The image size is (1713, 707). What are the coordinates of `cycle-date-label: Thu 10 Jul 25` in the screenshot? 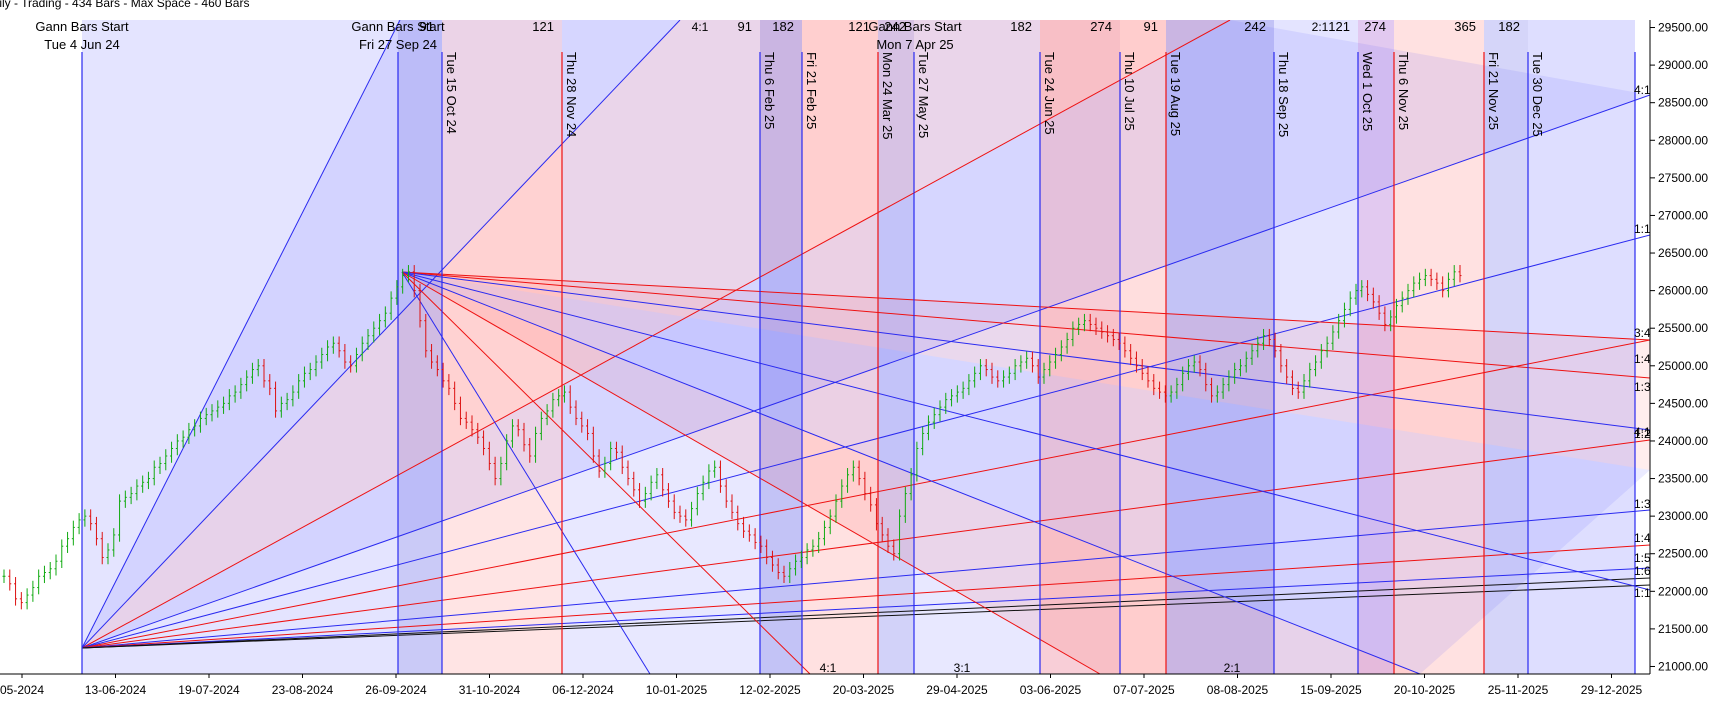 It's located at (1129, 91).